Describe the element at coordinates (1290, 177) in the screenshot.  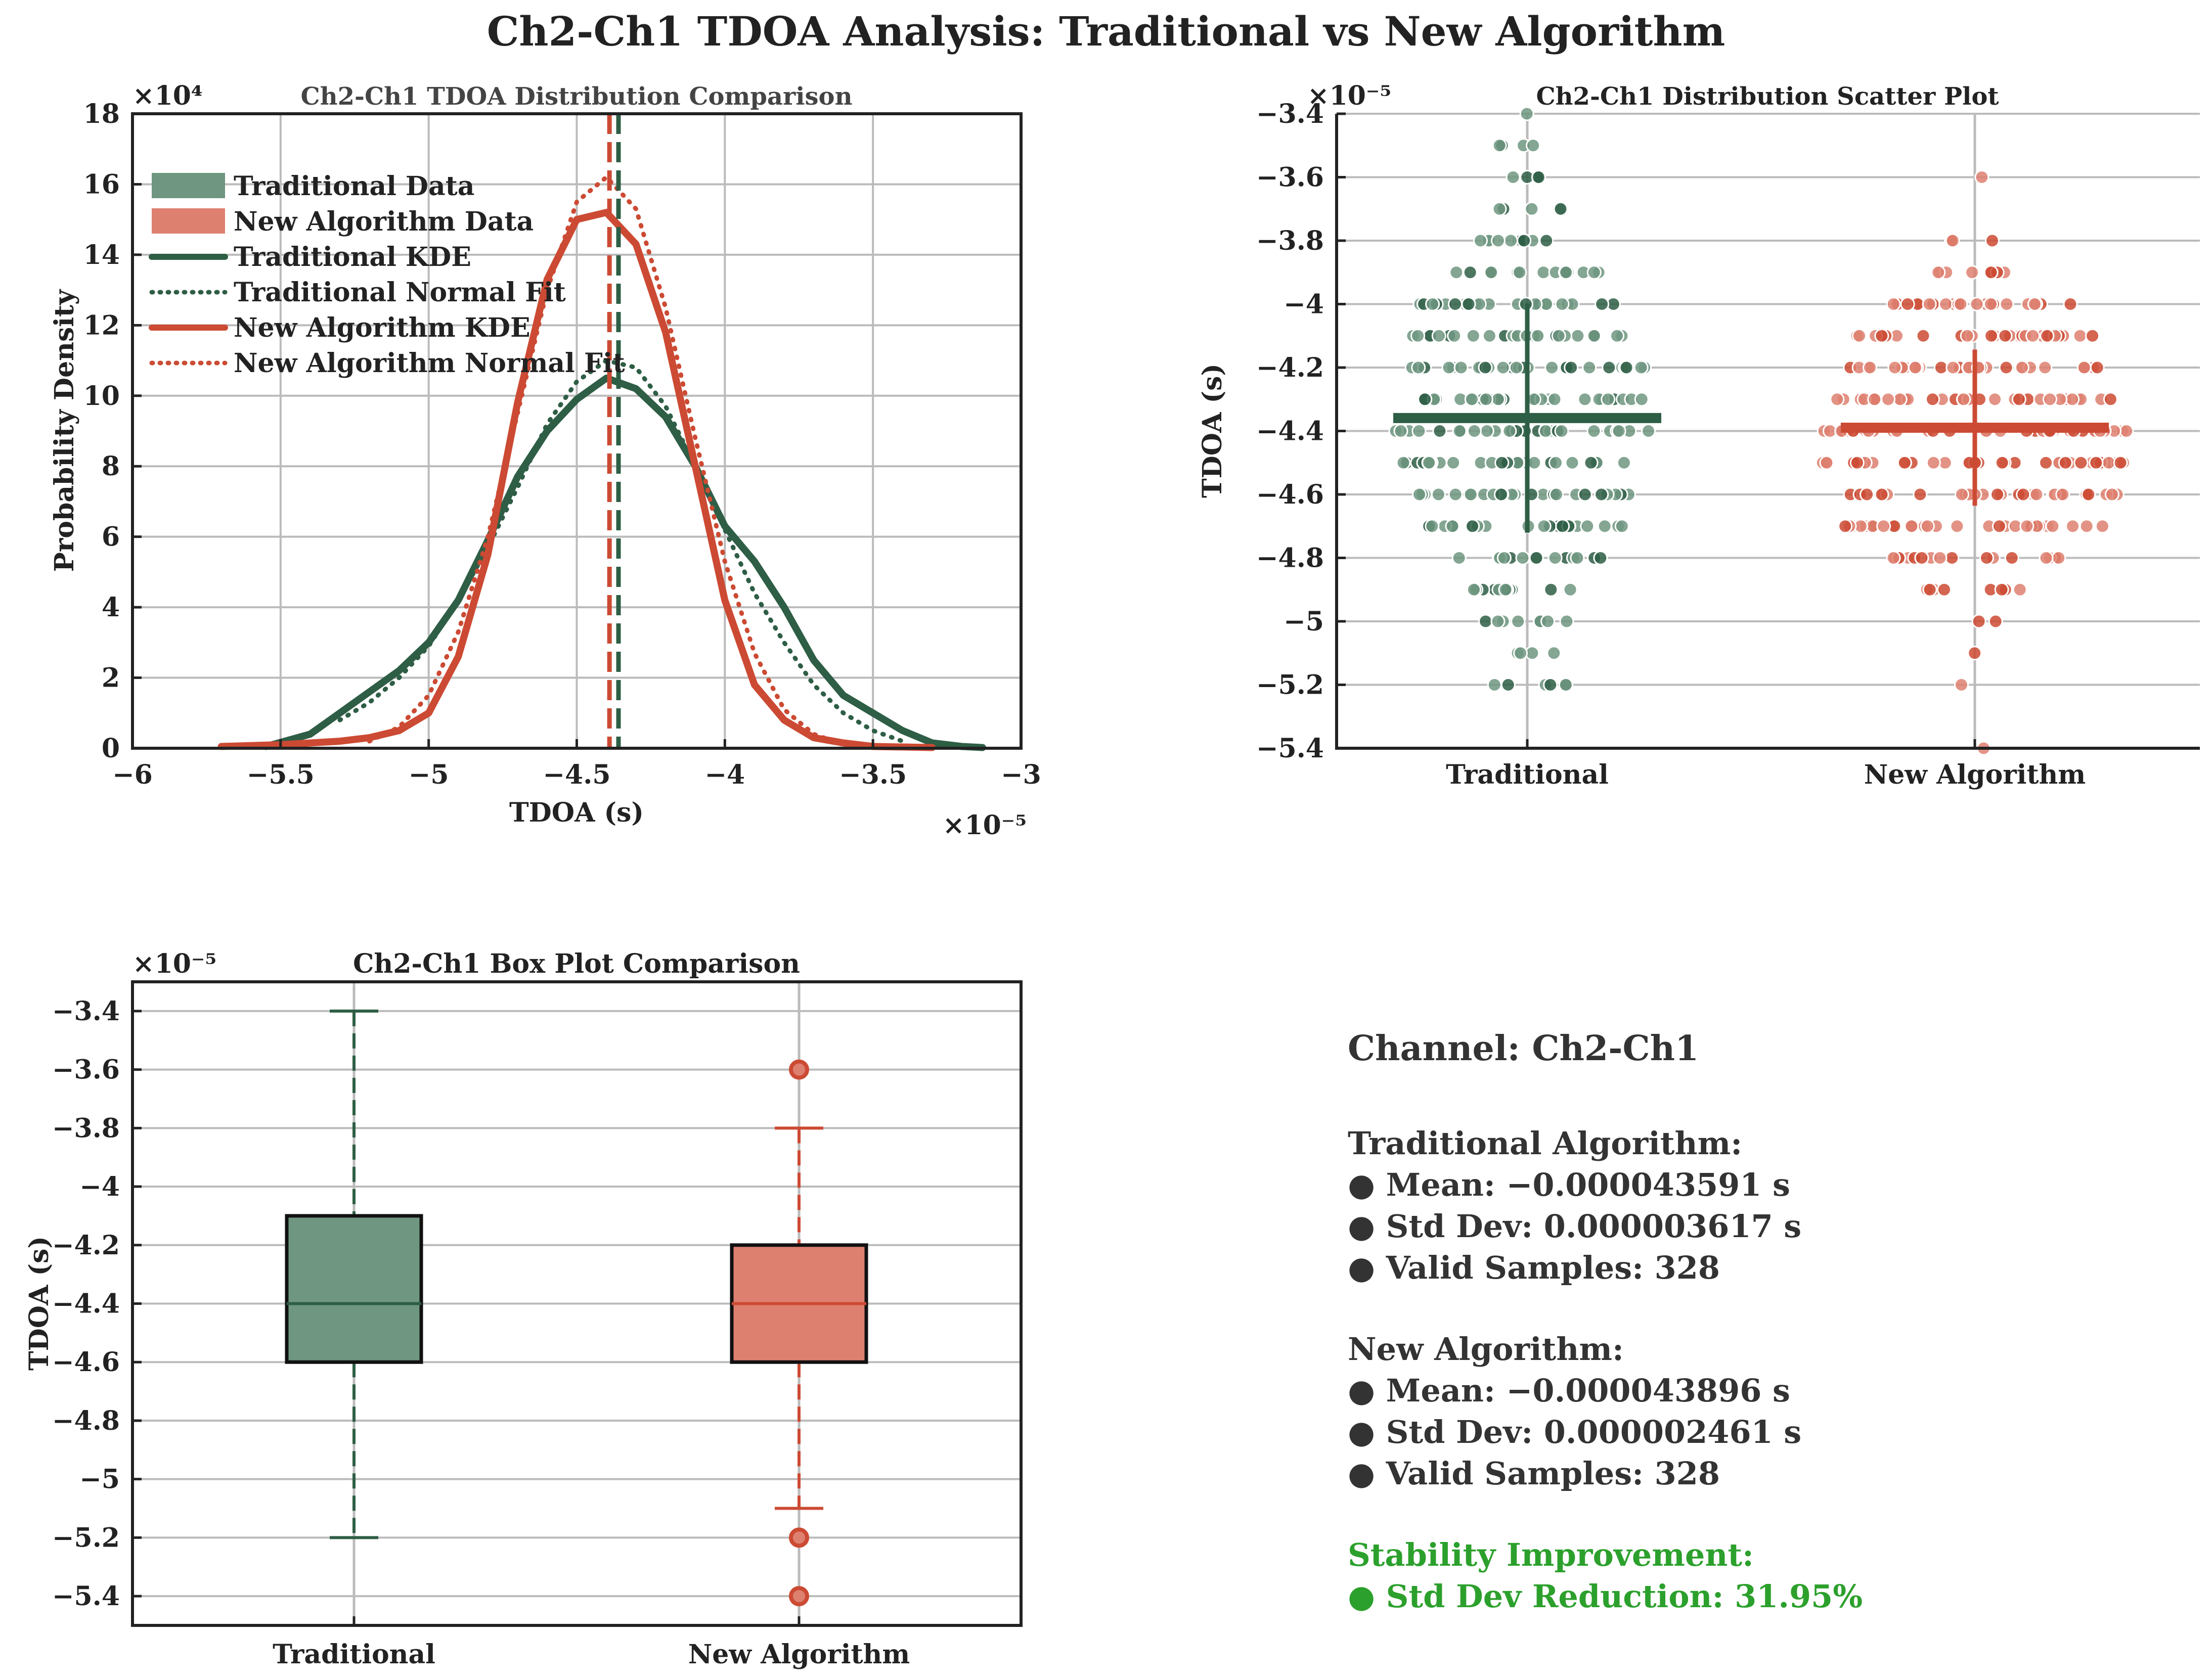
I see `scatter-ytick-label: −3.6` at that location.